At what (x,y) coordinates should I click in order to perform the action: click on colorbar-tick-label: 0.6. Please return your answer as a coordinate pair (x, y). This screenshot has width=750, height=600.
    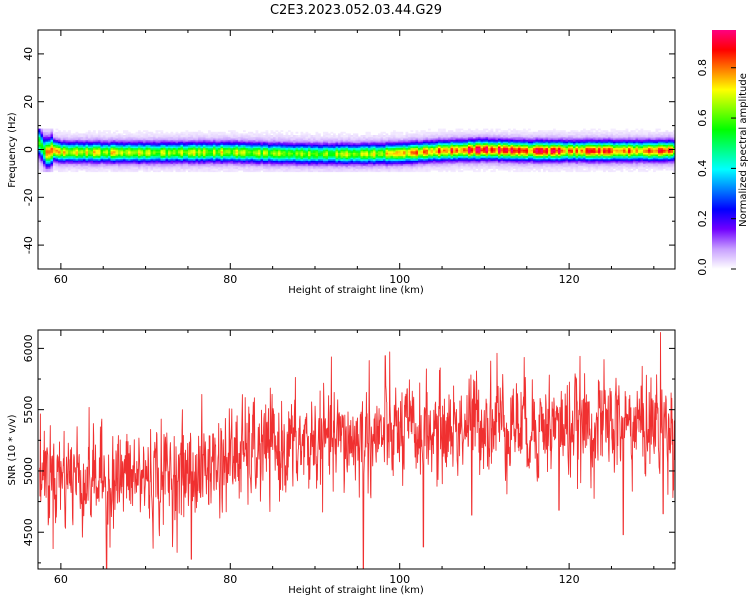
    Looking at the image, I should click on (702, 118).